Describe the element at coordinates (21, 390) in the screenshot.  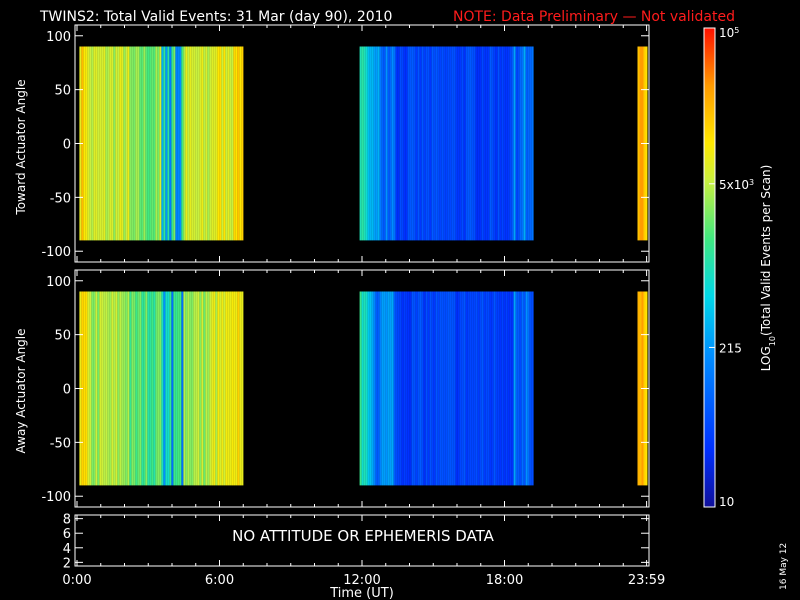
I see `middle-panel-ylabel: Away Actuator Angle` at that location.